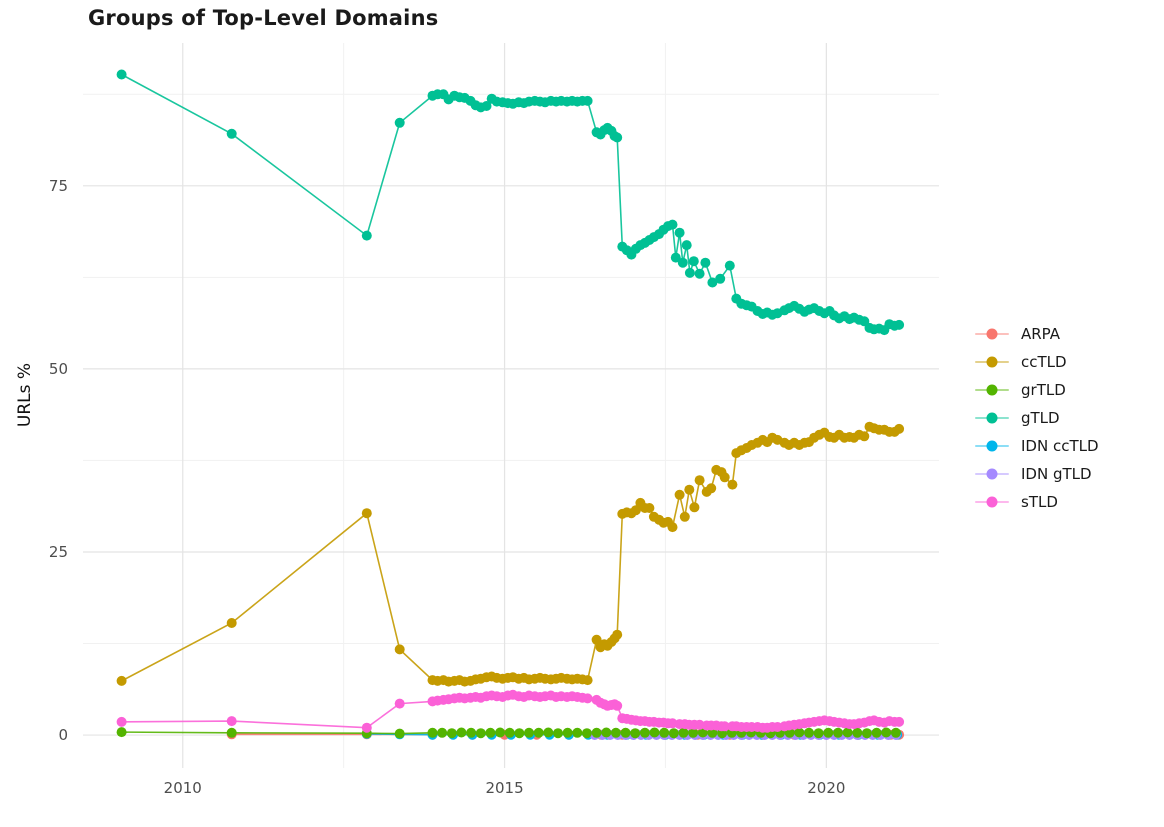 The image size is (1164, 827). Describe the element at coordinates (1040, 418) in the screenshot. I see `legend-item-label: gTLD` at that location.